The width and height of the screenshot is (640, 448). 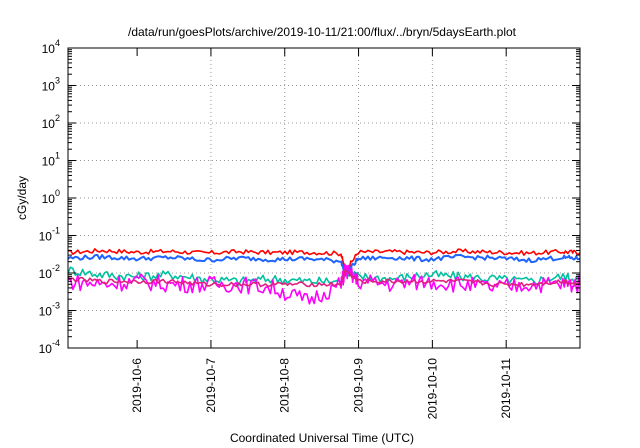 I want to click on series-group, so click(x=324, y=276).